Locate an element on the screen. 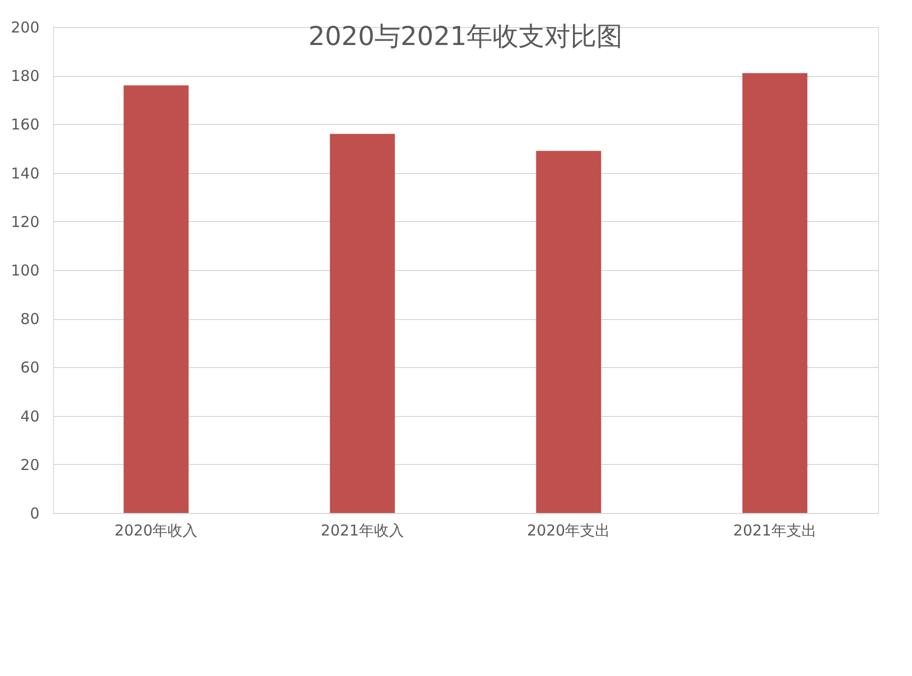  y-tick-label: 80 is located at coordinates (30, 319).